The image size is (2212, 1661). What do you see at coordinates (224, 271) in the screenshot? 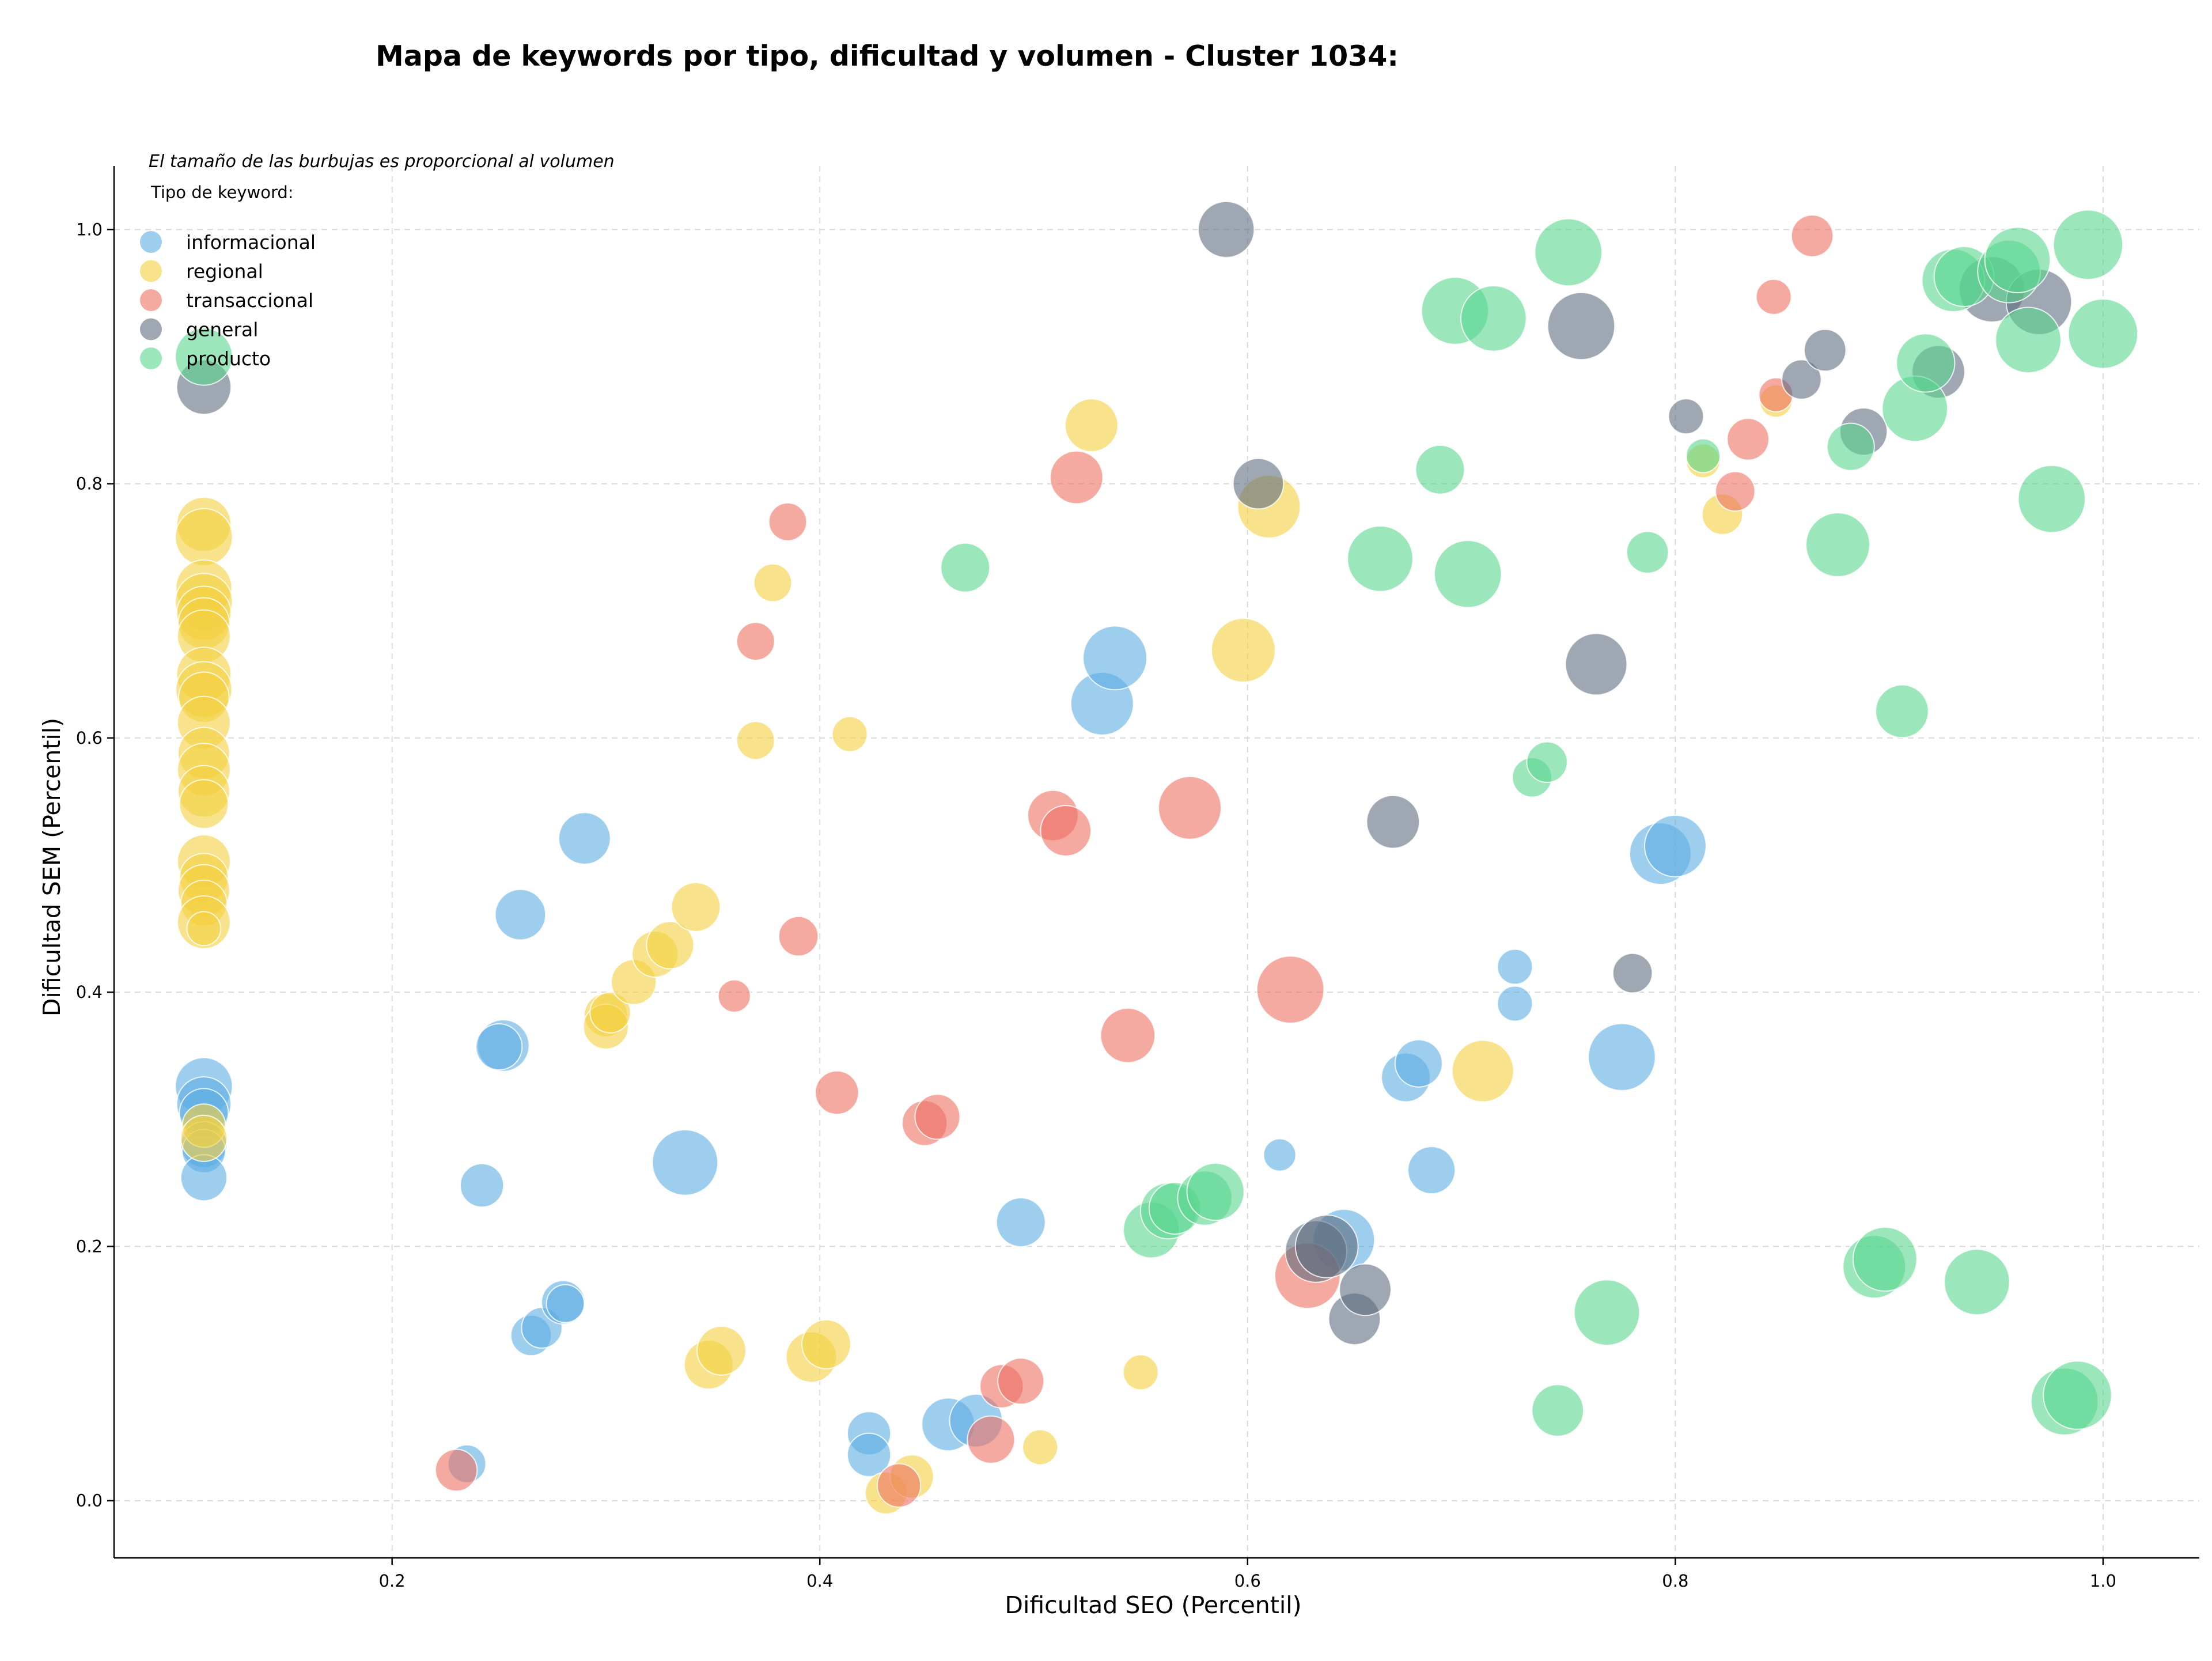
I see `legend-label-regional: regional` at bounding box center [224, 271].